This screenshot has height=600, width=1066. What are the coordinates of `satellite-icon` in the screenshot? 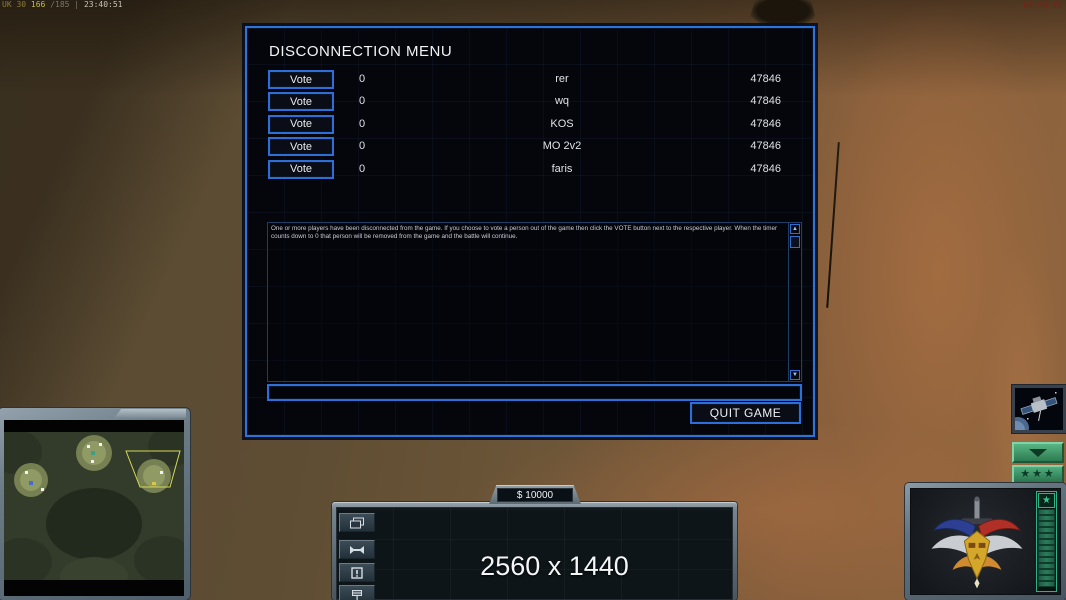 It's located at (1036, 412).